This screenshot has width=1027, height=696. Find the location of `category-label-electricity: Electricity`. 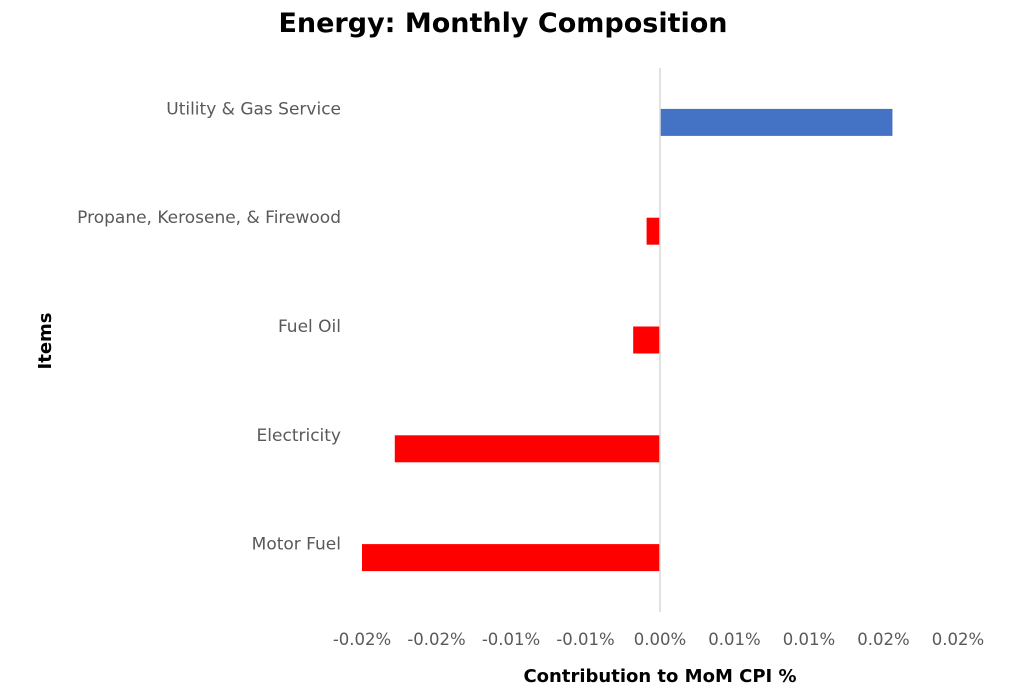

category-label-electricity: Electricity is located at coordinates (299, 436).